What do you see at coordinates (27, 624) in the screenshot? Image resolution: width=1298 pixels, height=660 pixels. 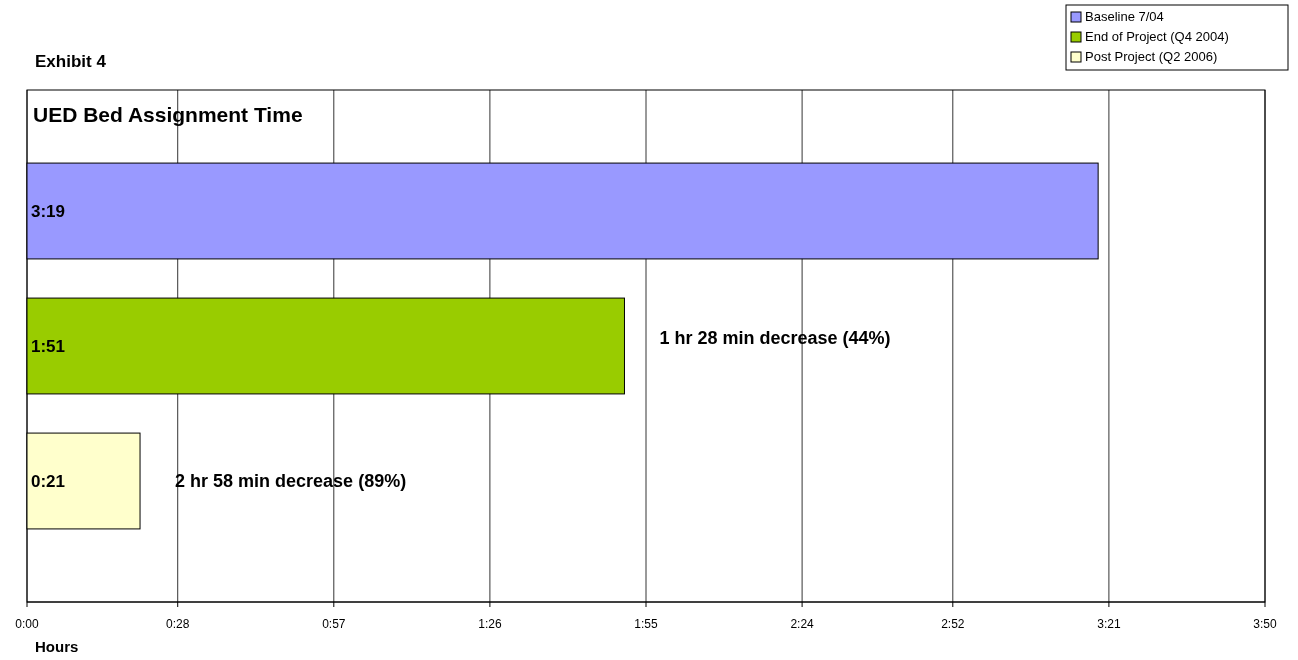 I see `x-tick-label: 0:00` at bounding box center [27, 624].